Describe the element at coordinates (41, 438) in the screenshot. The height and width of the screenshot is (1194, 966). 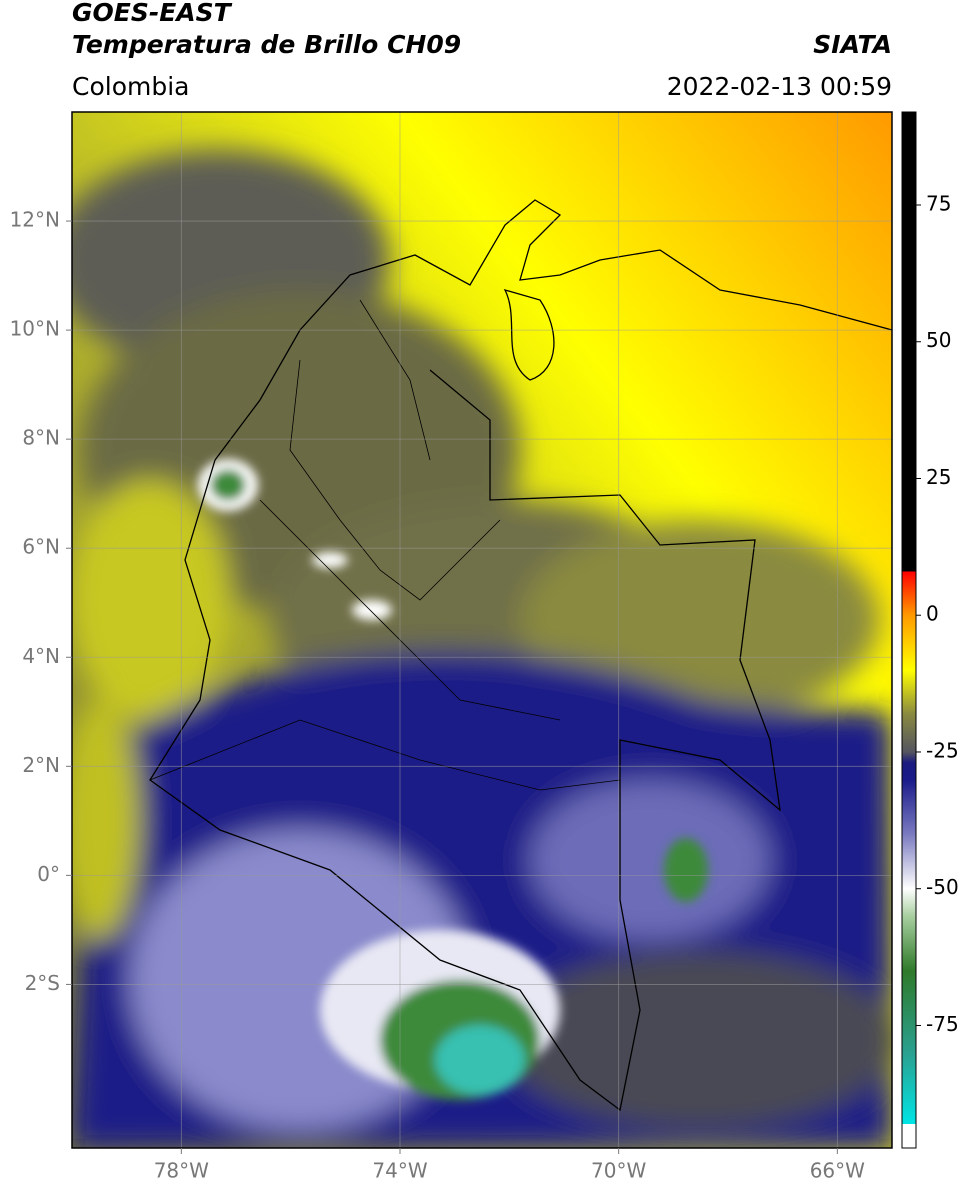
I see `y-tick-label: 8°N` at that location.